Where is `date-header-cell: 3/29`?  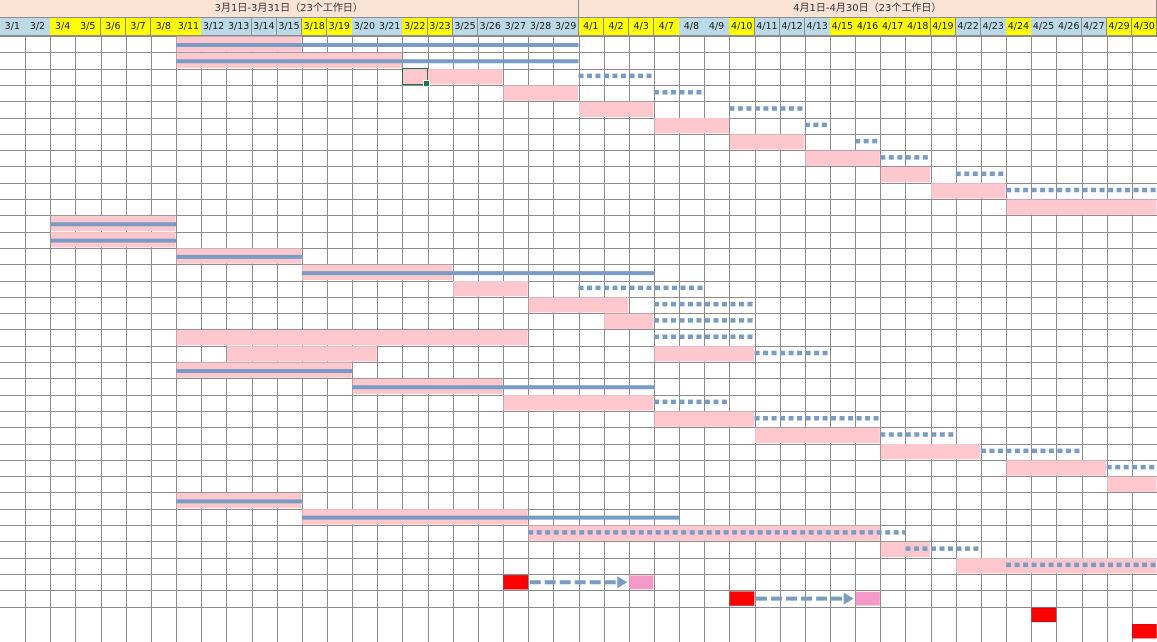
date-header-cell: 3/29 is located at coordinates (566, 27).